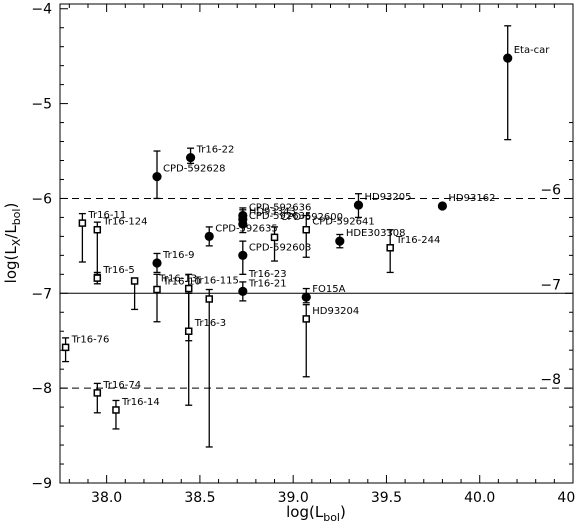 Image resolution: width=576 pixels, height=522 pixels. What do you see at coordinates (550, 285) in the screenshot?
I see `right-tick-label: −7` at bounding box center [550, 285].